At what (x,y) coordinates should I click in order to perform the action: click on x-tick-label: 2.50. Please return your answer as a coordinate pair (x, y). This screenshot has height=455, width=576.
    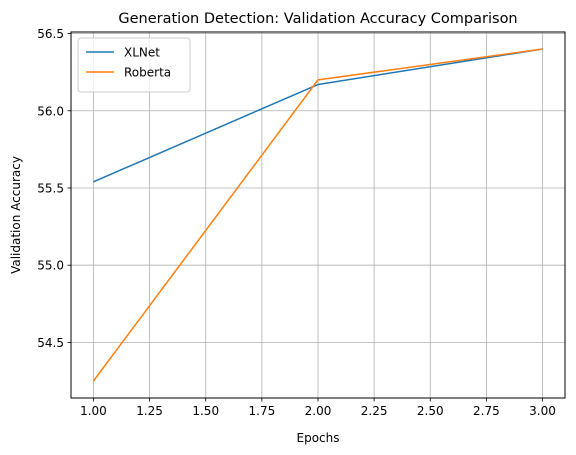
    Looking at the image, I should click on (430, 411).